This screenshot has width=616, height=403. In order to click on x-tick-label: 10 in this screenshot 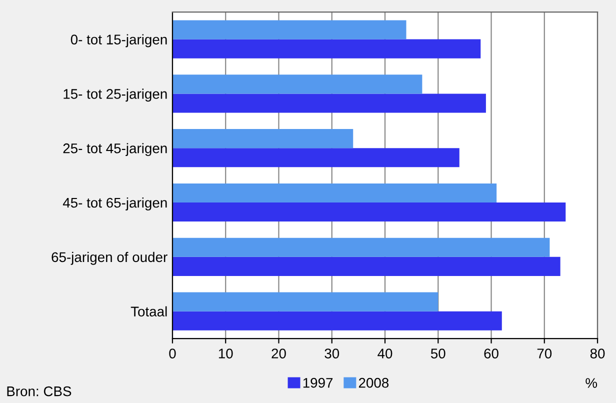, I will do `click(225, 353)`.